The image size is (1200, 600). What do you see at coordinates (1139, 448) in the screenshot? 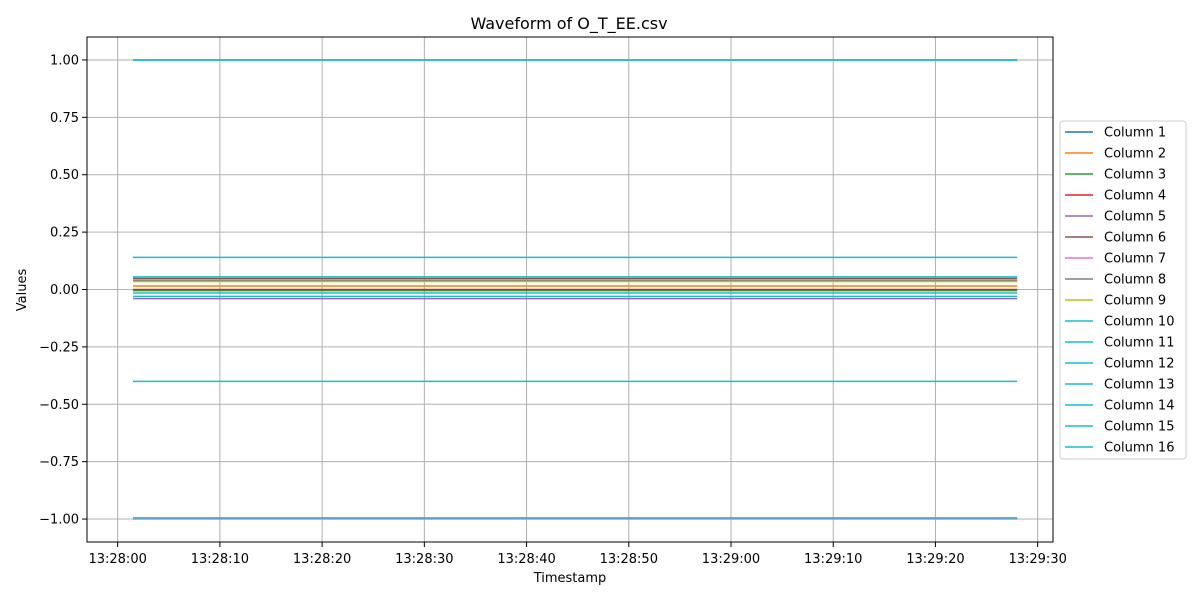
I see `legend-label: Column 16` at bounding box center [1139, 448].